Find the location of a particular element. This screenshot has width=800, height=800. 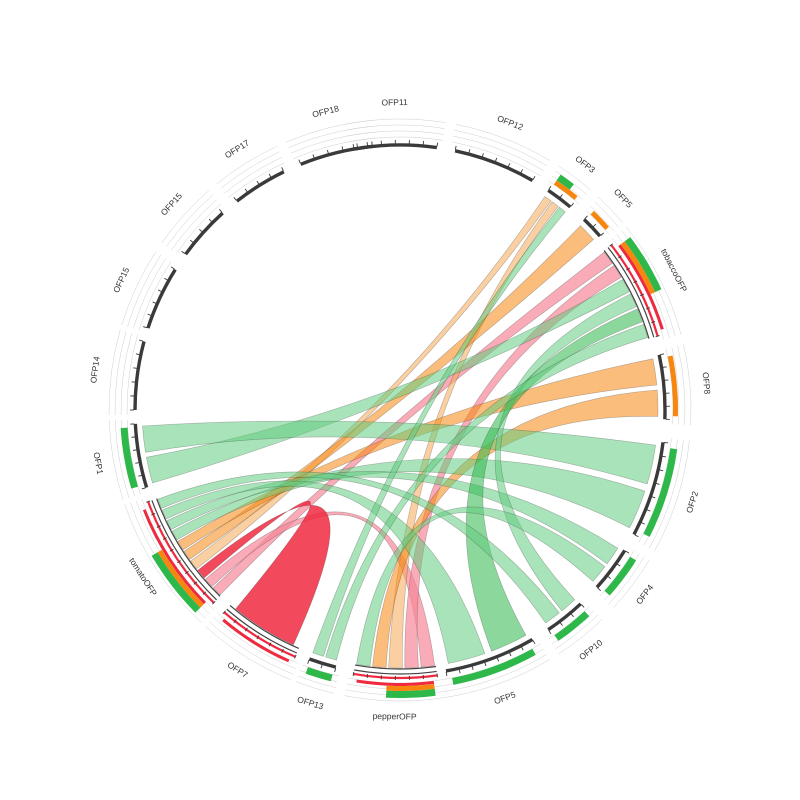

segment-ofp18: OFP18 is located at coordinates (331, 134).